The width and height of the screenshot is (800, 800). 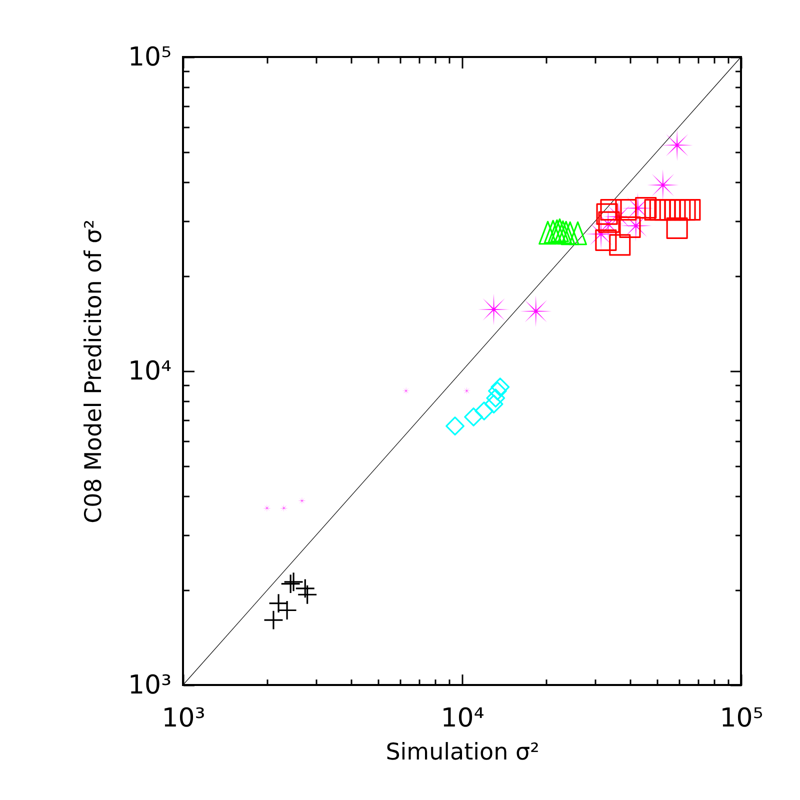 I want to click on y-tick-label: 10⁴, so click(x=150, y=371).